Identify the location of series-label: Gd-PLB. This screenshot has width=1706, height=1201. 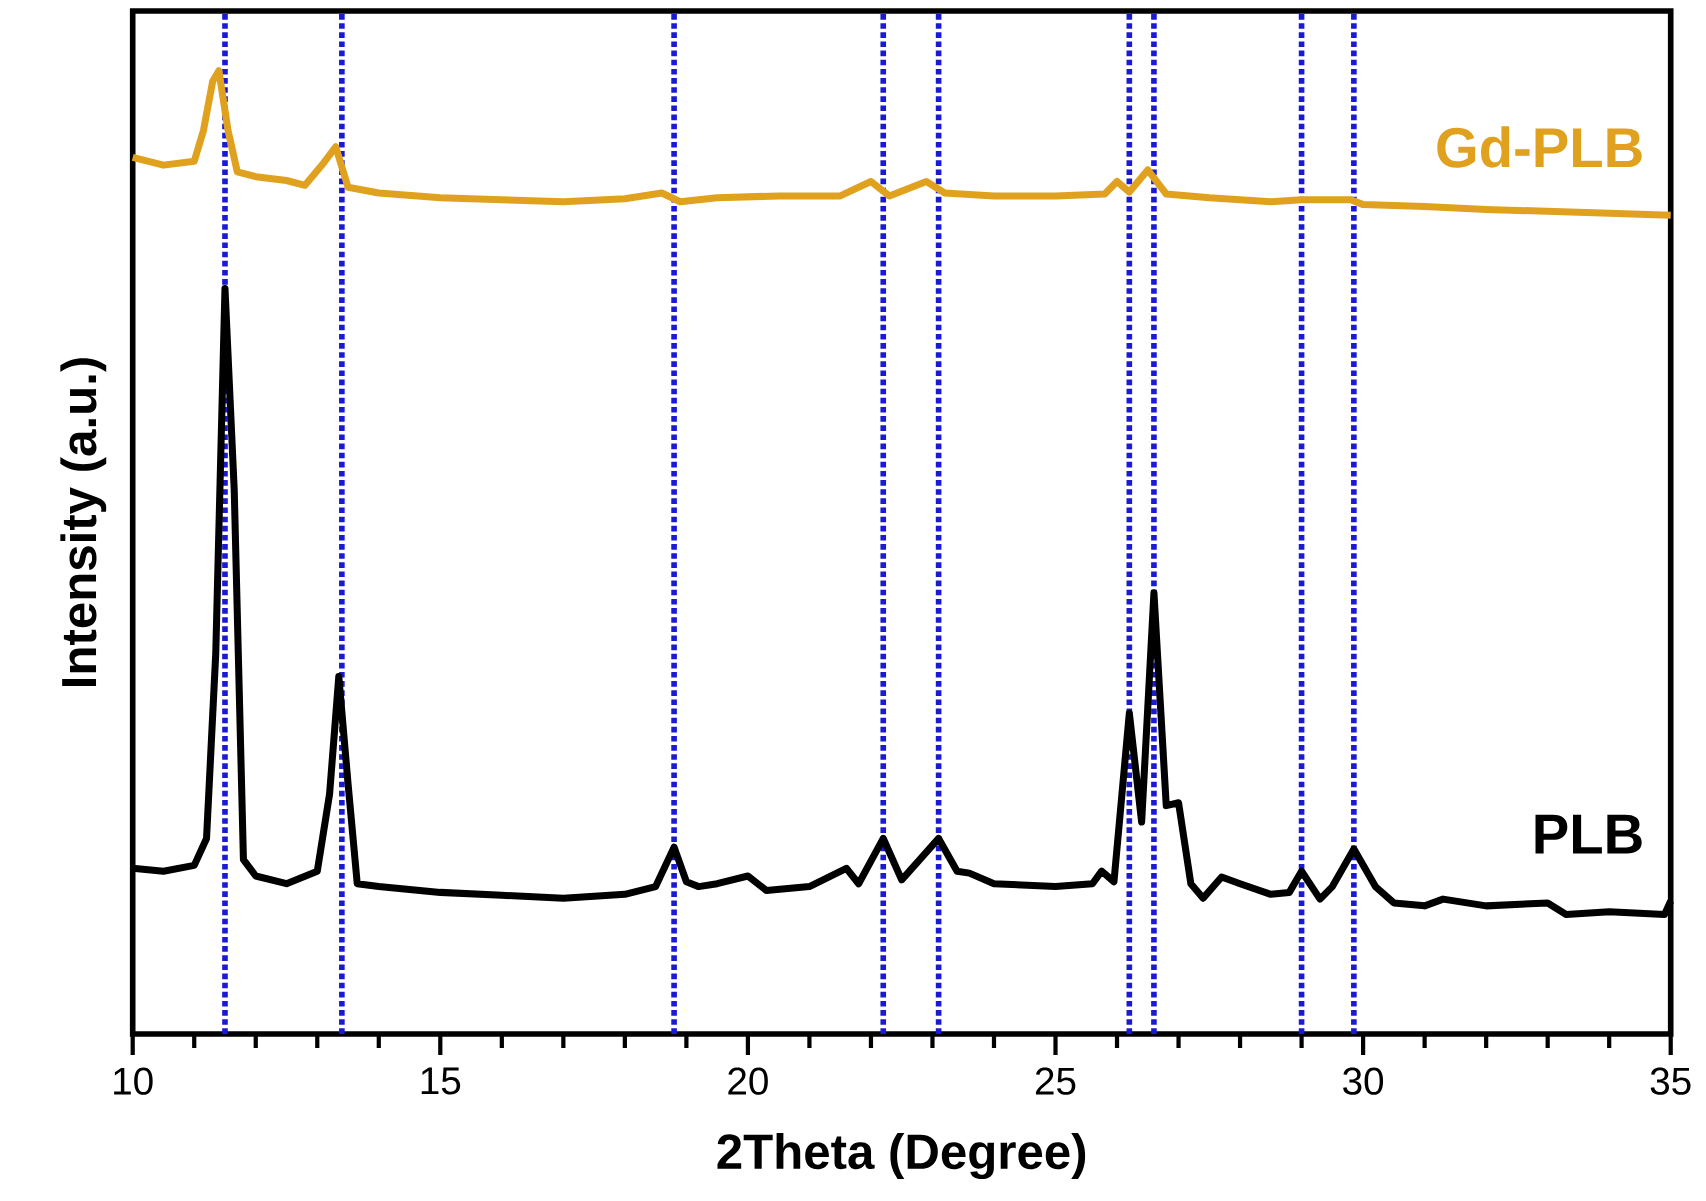
(1539, 147).